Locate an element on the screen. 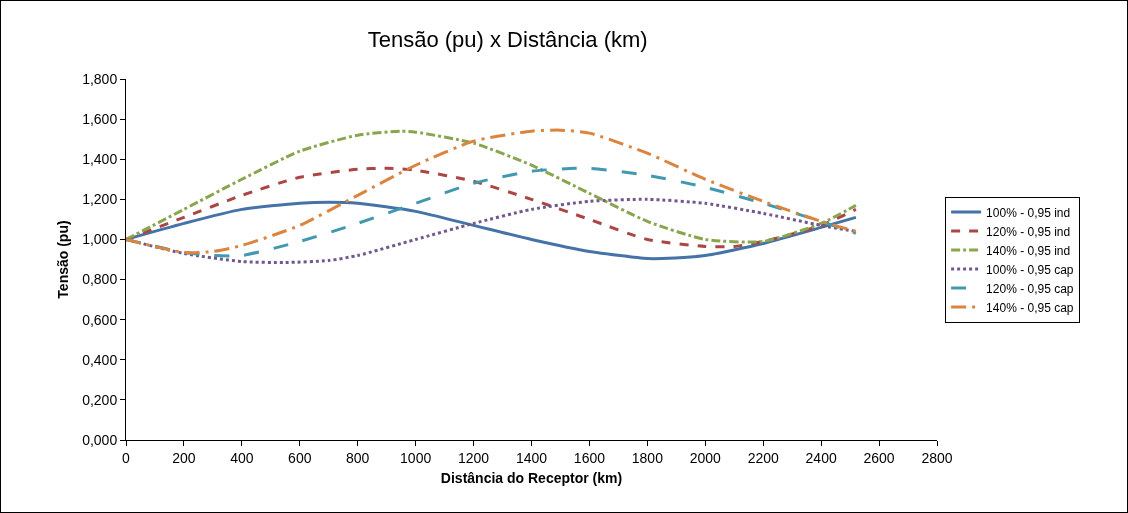 The width and height of the screenshot is (1128, 513). chart-title: Tensão (pu) x Distância (km) is located at coordinates (507, 40).